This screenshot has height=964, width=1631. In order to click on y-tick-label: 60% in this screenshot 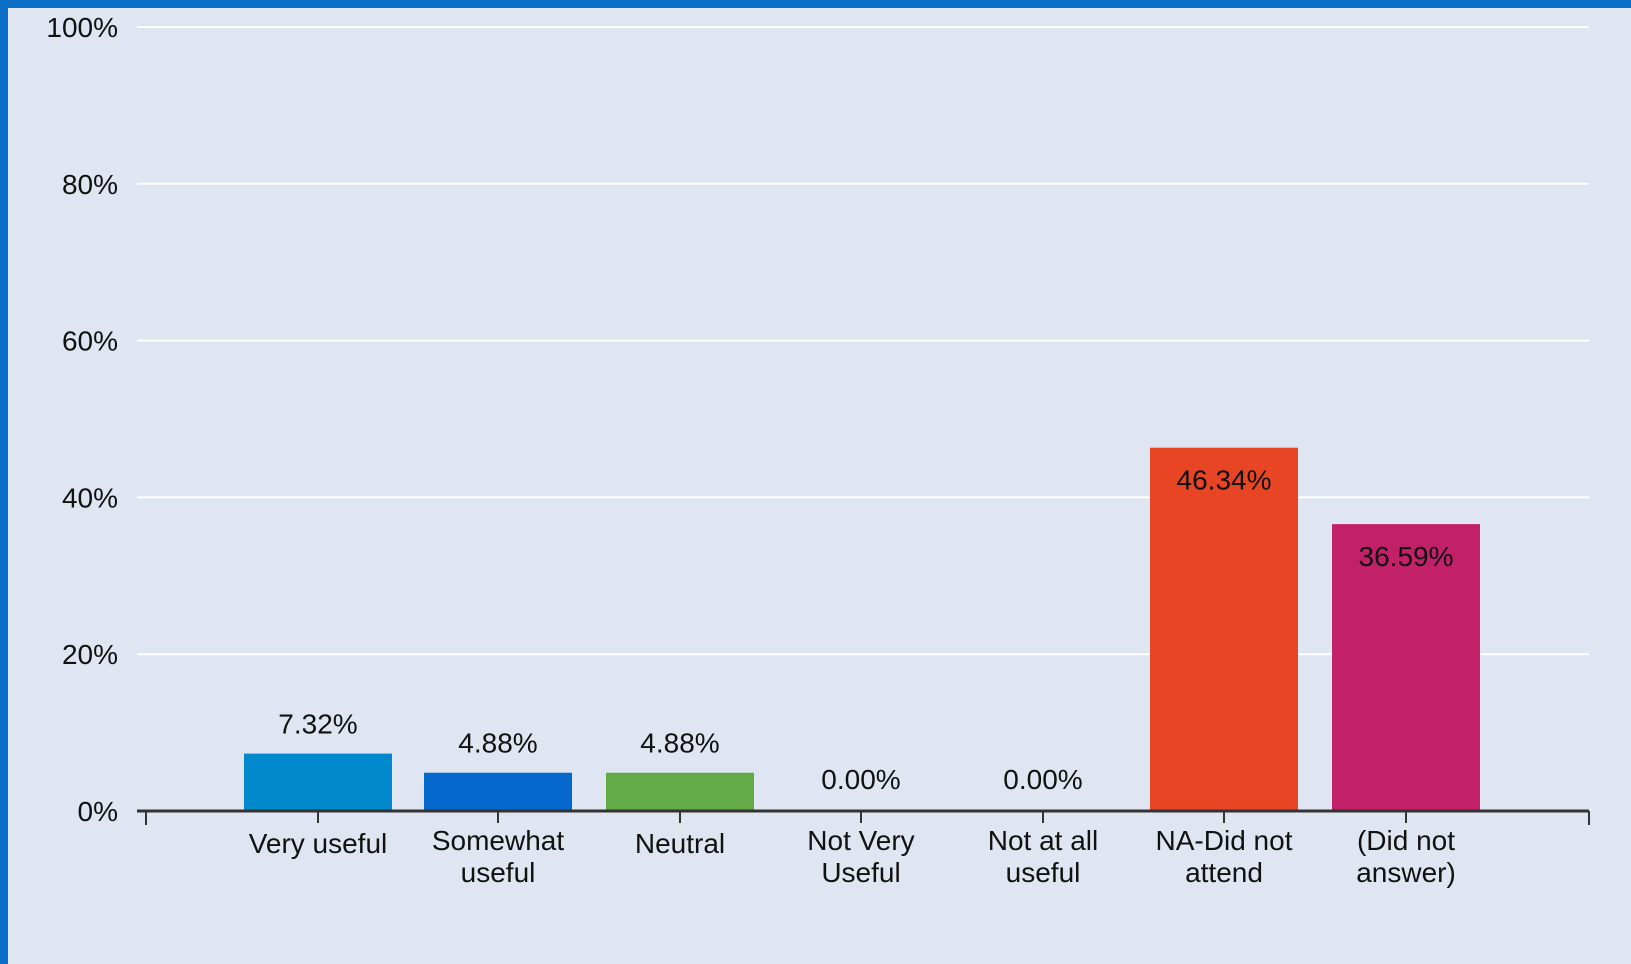, I will do `click(90, 341)`.